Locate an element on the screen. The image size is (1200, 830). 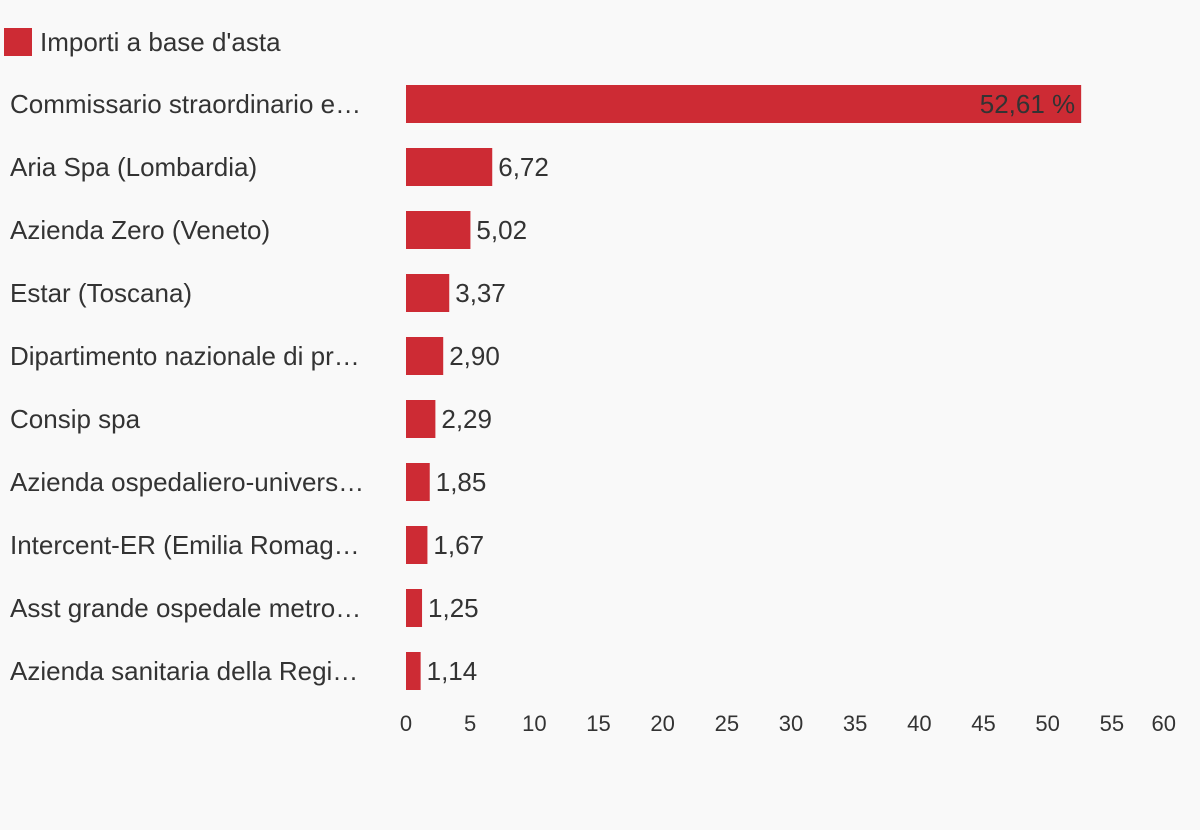
legend: Importi a base d'asta is located at coordinates (142, 42).